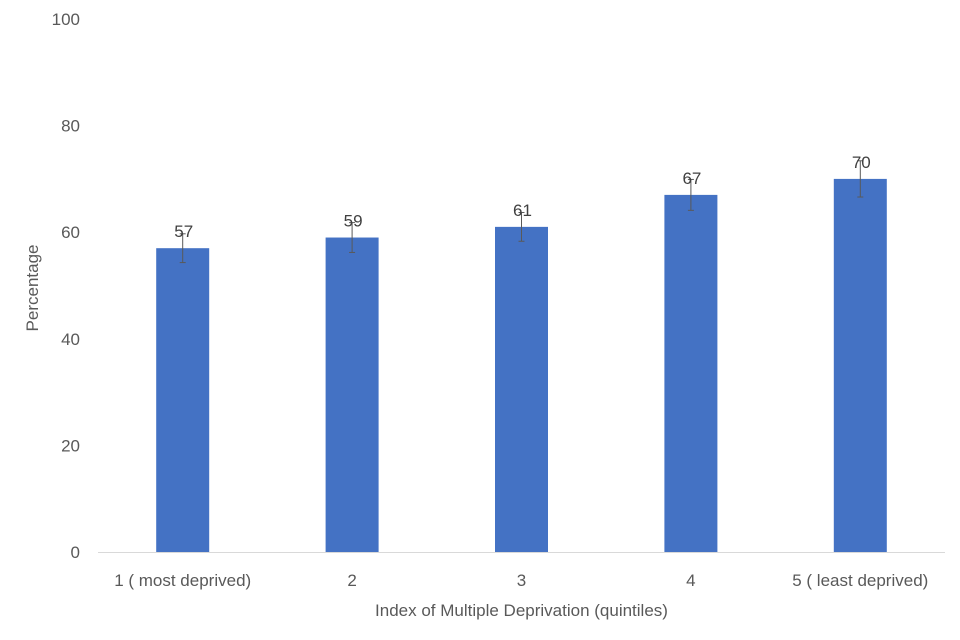 Image resolution: width=960 pixels, height=640 pixels. Describe the element at coordinates (66, 19) in the screenshot. I see `y-tick-label: 100` at that location.